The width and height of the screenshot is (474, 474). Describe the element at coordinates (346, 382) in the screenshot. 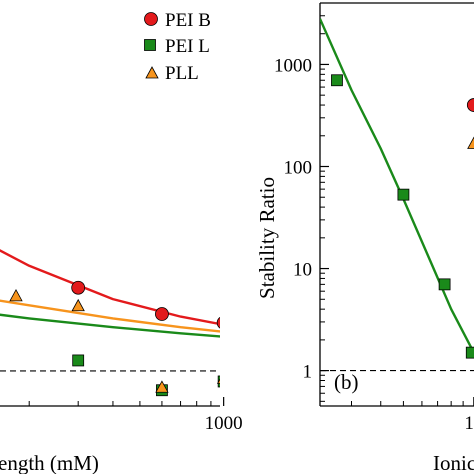

I see `panel-b-letter: (b)` at that location.